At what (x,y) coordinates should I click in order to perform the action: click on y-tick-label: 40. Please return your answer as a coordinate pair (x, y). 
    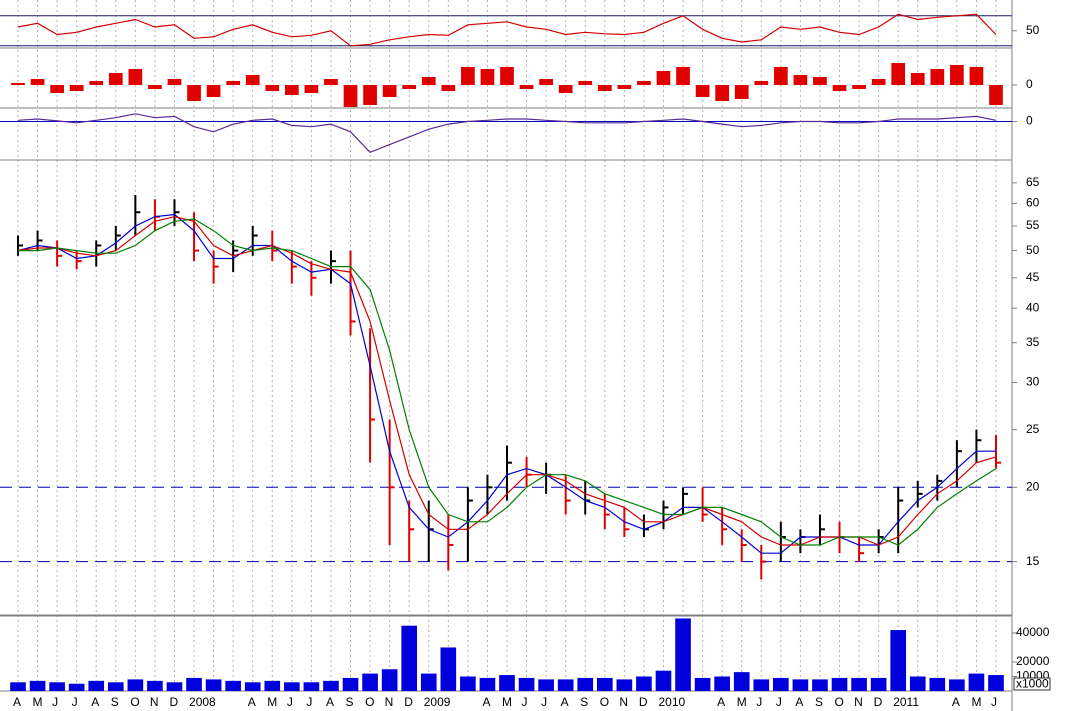
    Looking at the image, I should click on (1033, 307).